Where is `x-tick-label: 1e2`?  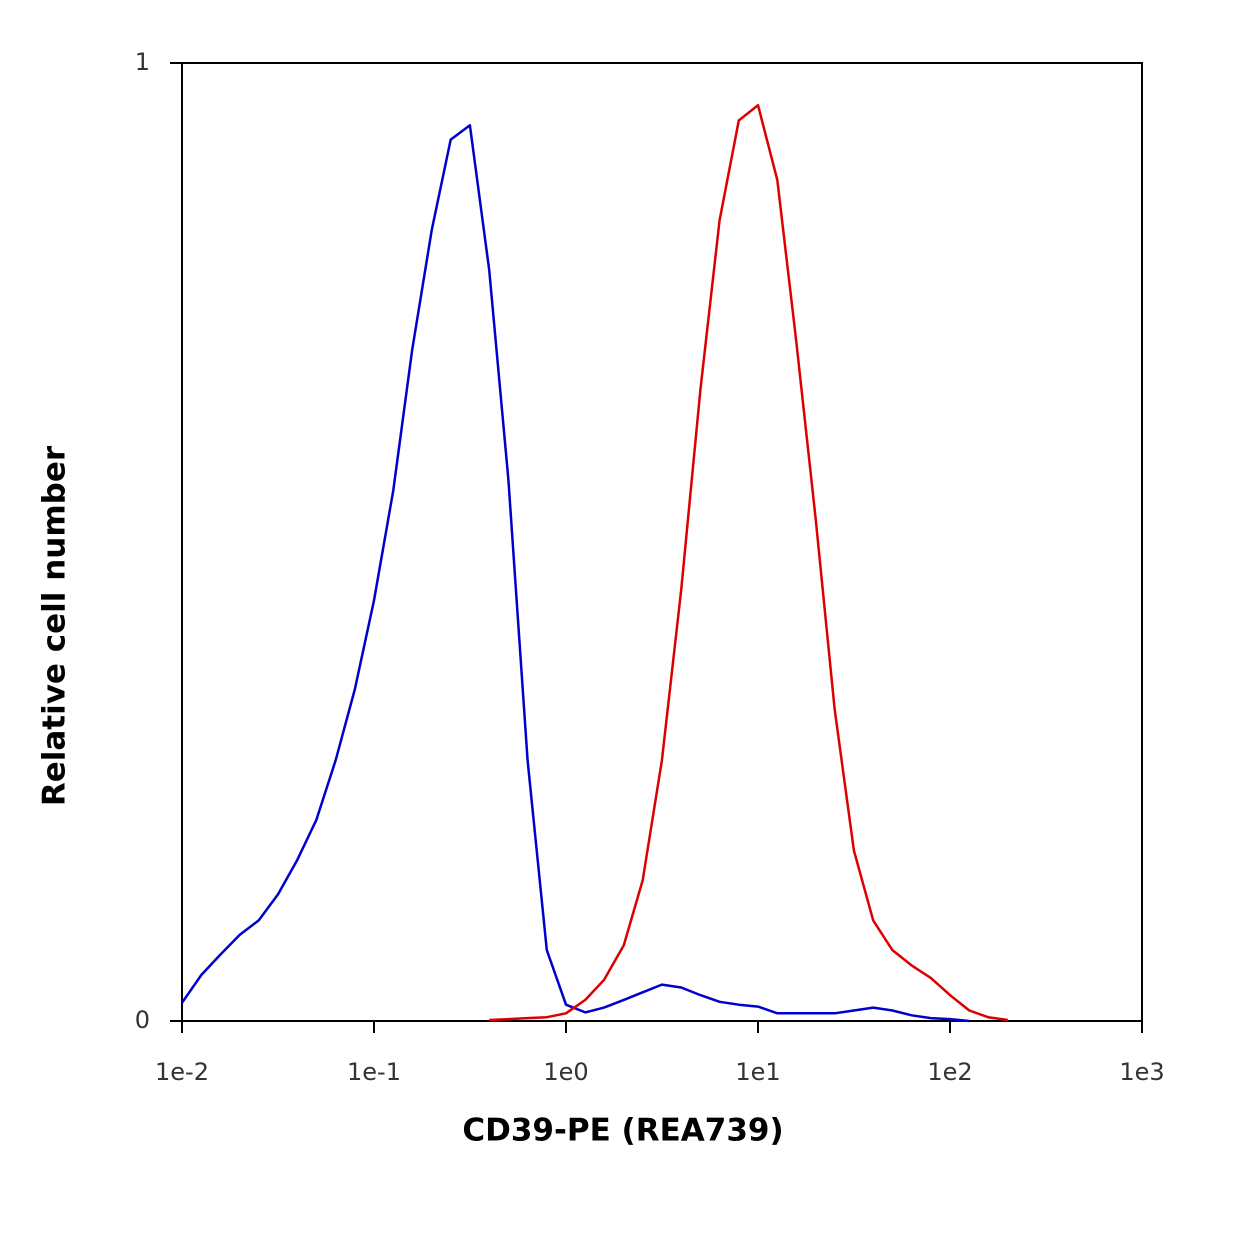
x-tick-label: 1e2 is located at coordinates (949, 1072).